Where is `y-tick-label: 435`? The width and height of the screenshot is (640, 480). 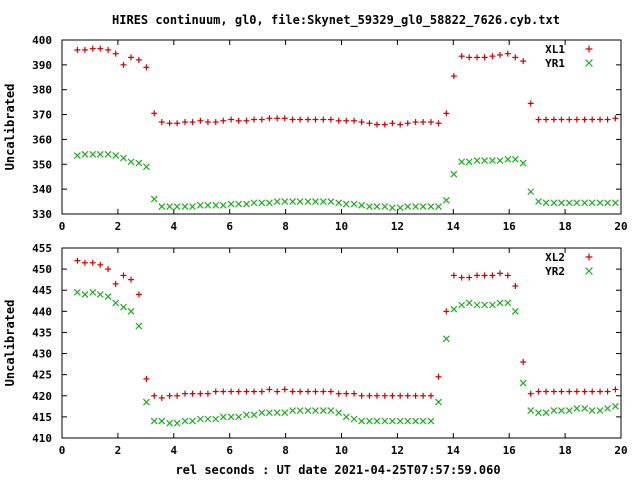 y-tick-label: 435 is located at coordinates (42, 332).